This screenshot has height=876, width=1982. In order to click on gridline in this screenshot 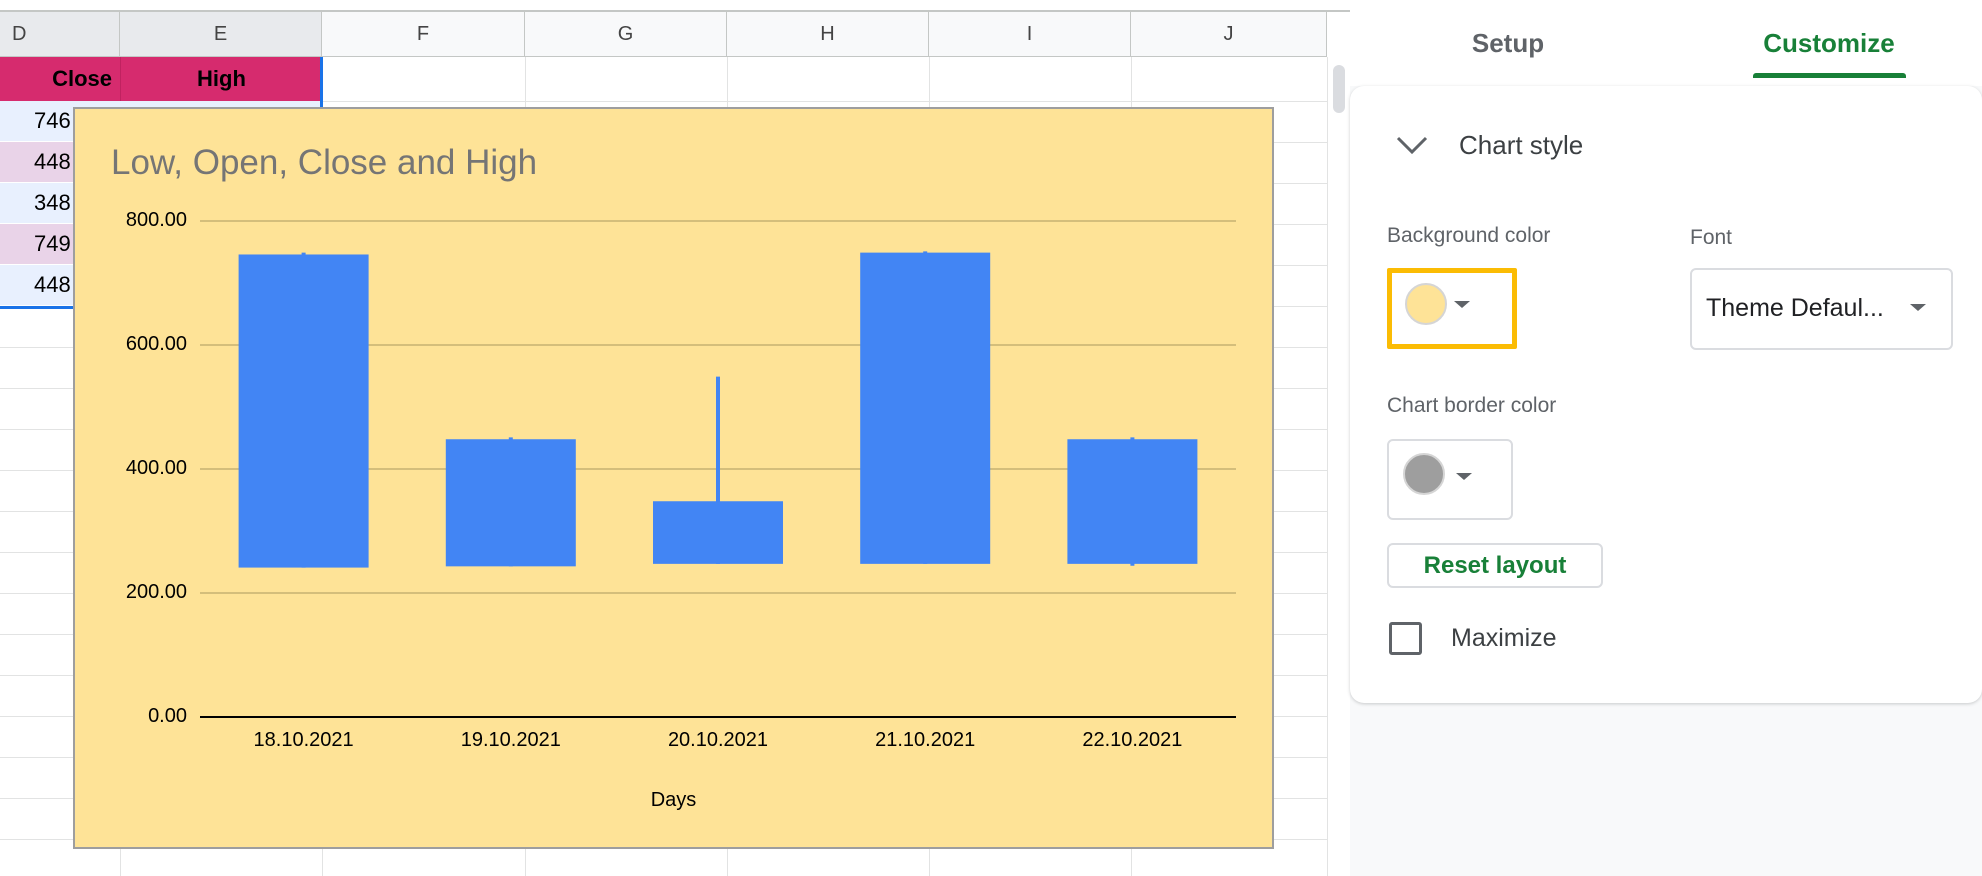, I will do `click(663, 101)`.